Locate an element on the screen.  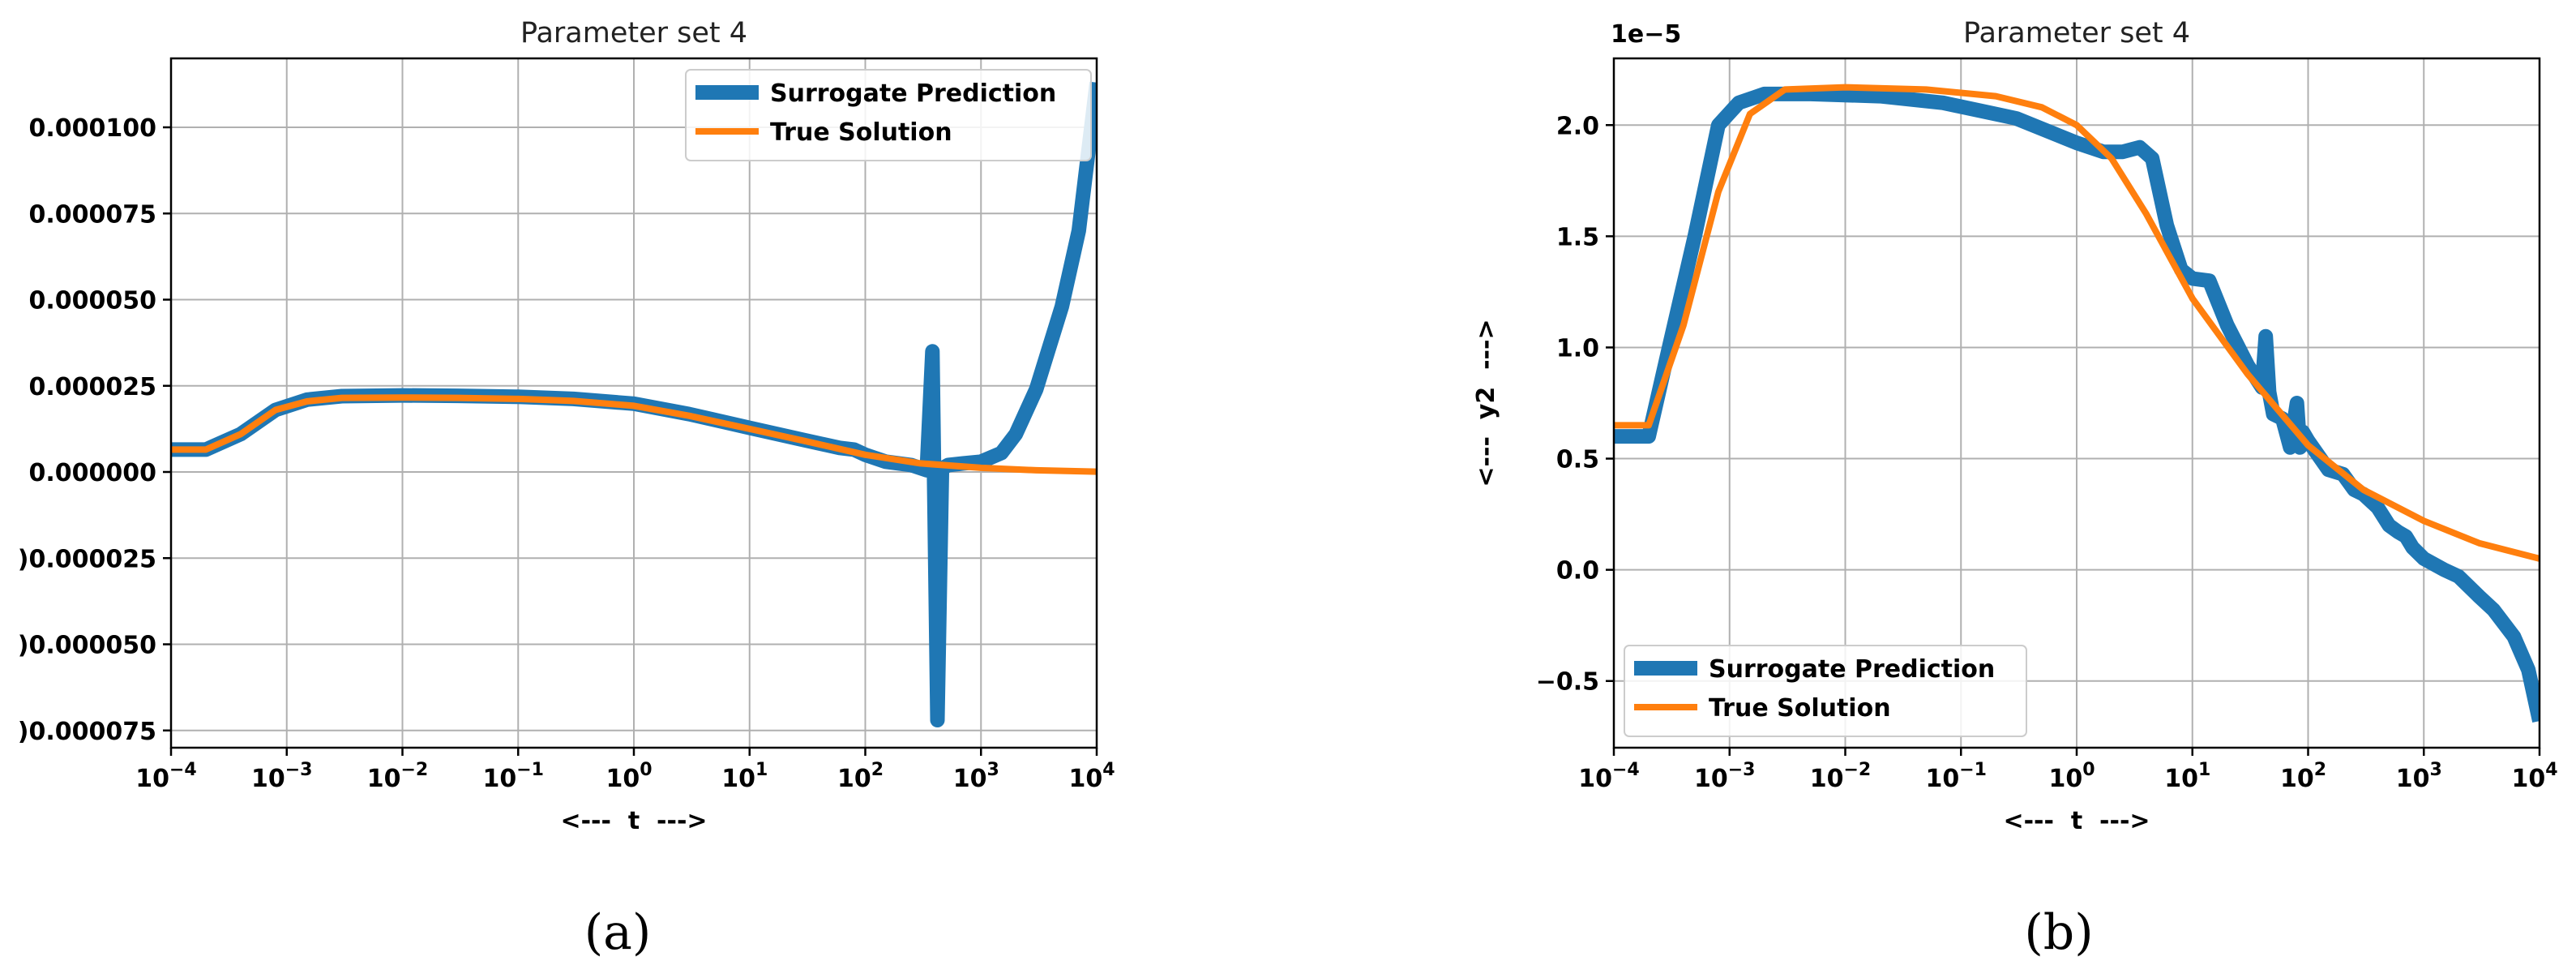
legend-a: Surrogate Prediction True Solution is located at coordinates (888, 115).